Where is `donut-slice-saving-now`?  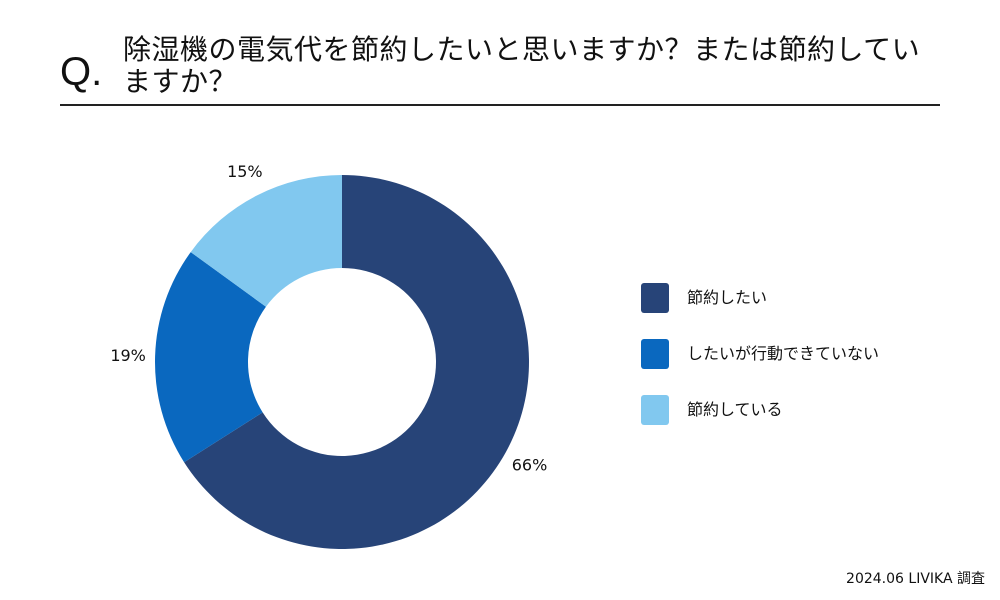
donut-slice-saving-now is located at coordinates (266, 241).